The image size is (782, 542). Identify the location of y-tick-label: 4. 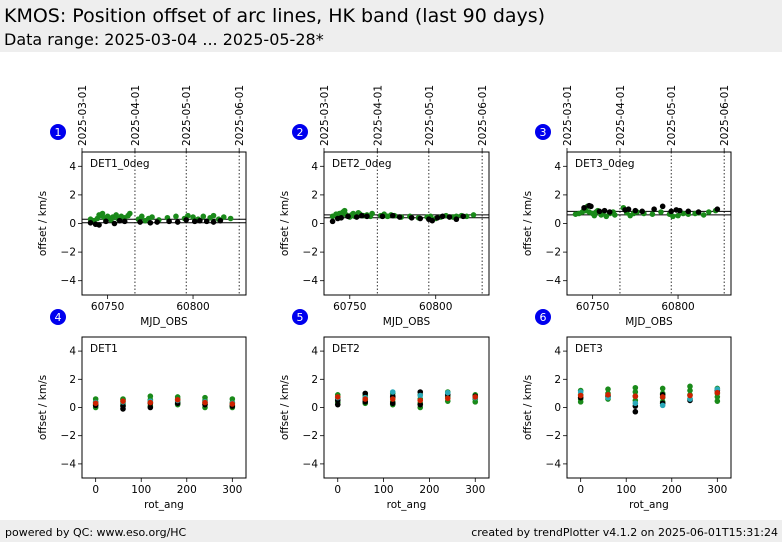
(557, 352).